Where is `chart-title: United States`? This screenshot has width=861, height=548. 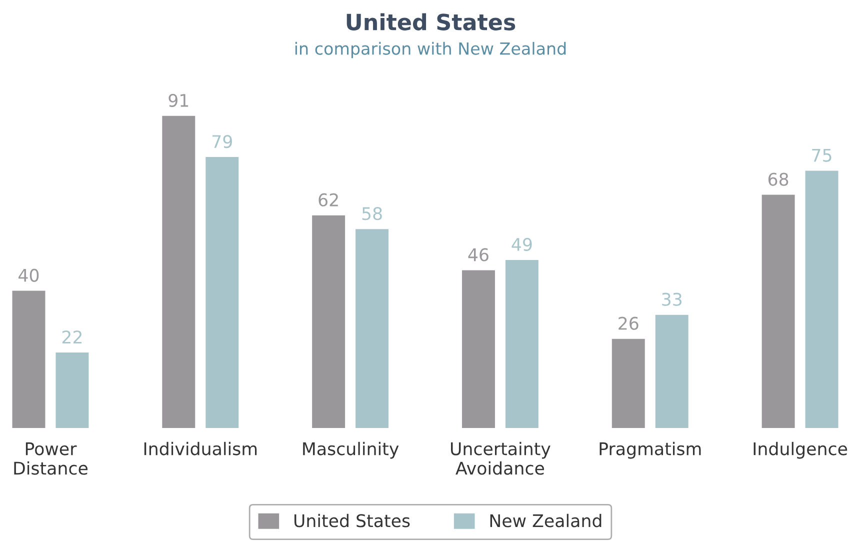 chart-title: United States is located at coordinates (431, 21).